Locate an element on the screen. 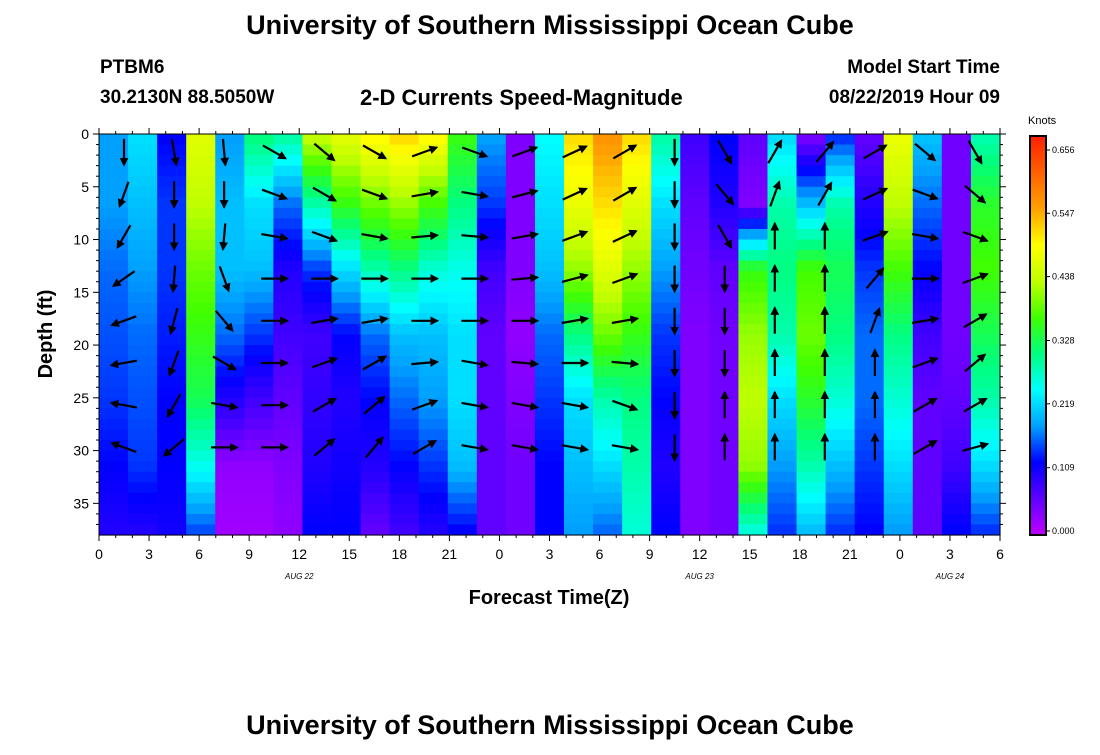 The width and height of the screenshot is (1100, 755). model-start-time: 08/22/2019 Hour 09 is located at coordinates (914, 97).